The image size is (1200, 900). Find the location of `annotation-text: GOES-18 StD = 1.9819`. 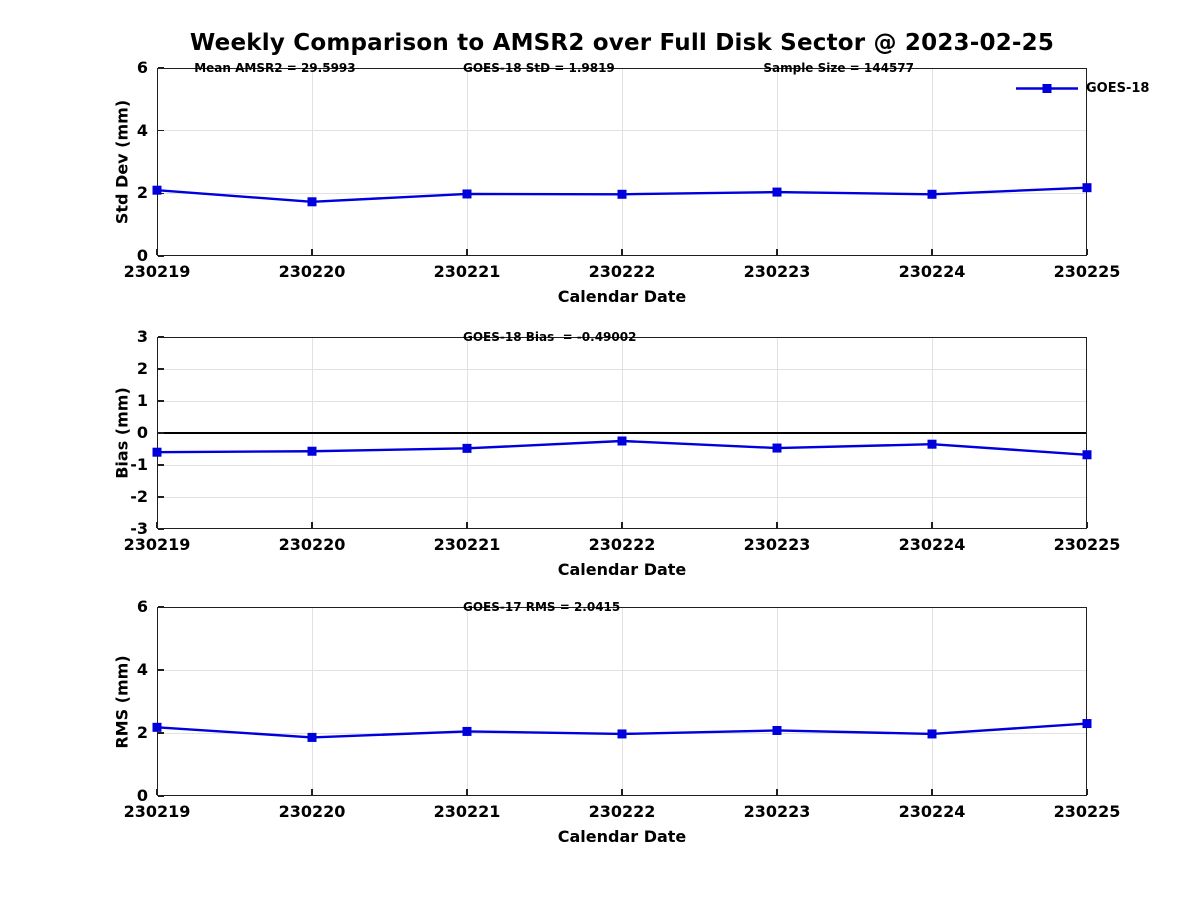

annotation-text: GOES-18 StD = 1.9819 is located at coordinates (538, 68).